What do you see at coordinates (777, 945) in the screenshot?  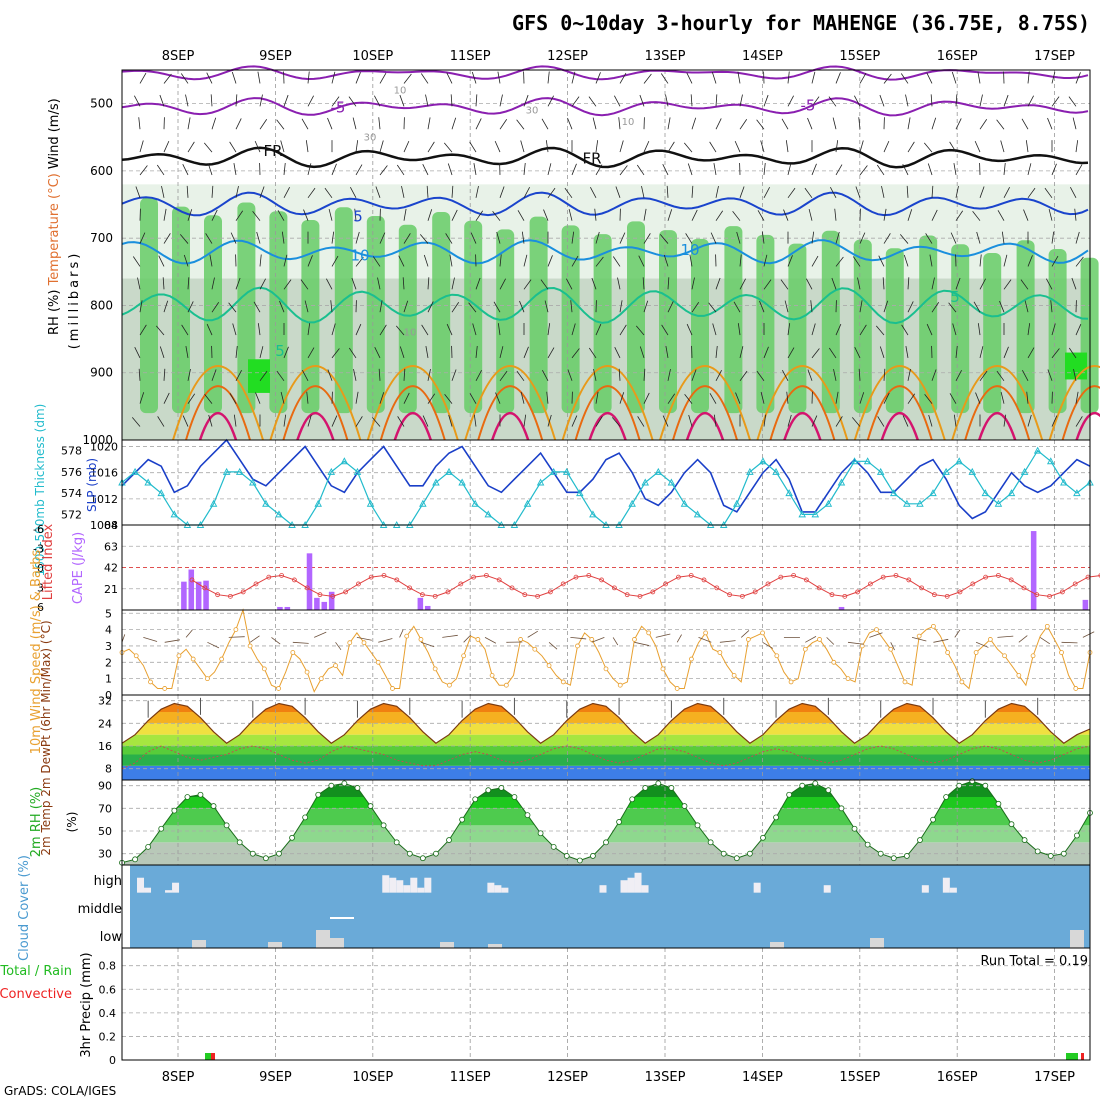 I see `cloud-low-bar` at bounding box center [777, 945].